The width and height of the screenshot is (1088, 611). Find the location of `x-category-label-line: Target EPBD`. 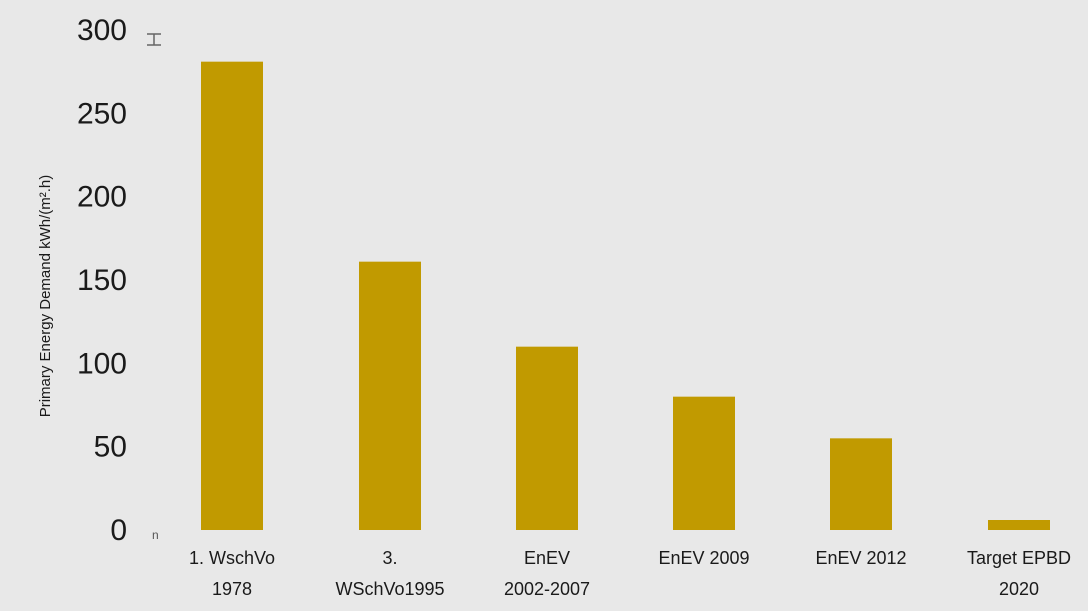

x-category-label-line: Target EPBD is located at coordinates (1019, 558).